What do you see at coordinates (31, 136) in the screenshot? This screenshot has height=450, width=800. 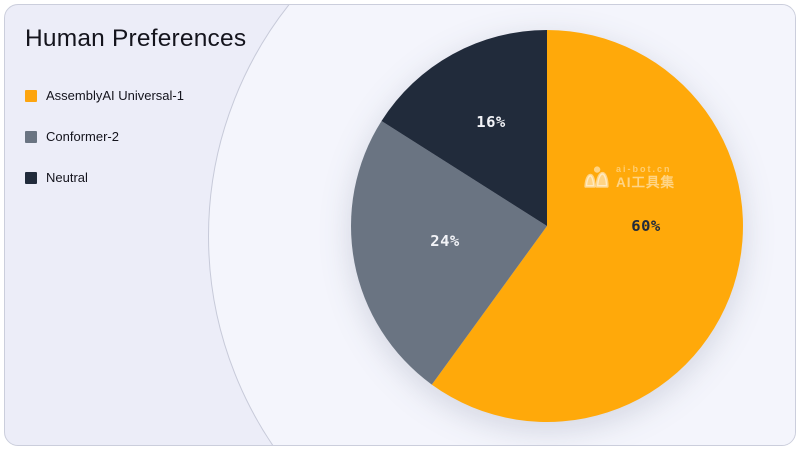 I see `legend-swatch-gray` at bounding box center [31, 136].